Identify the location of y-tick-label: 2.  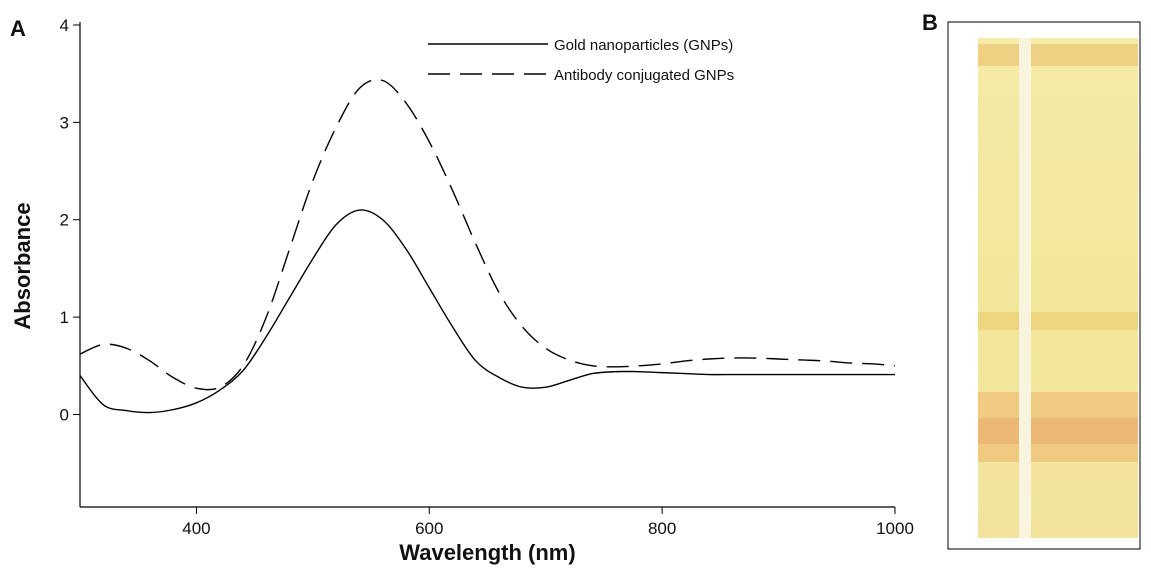
(64, 220).